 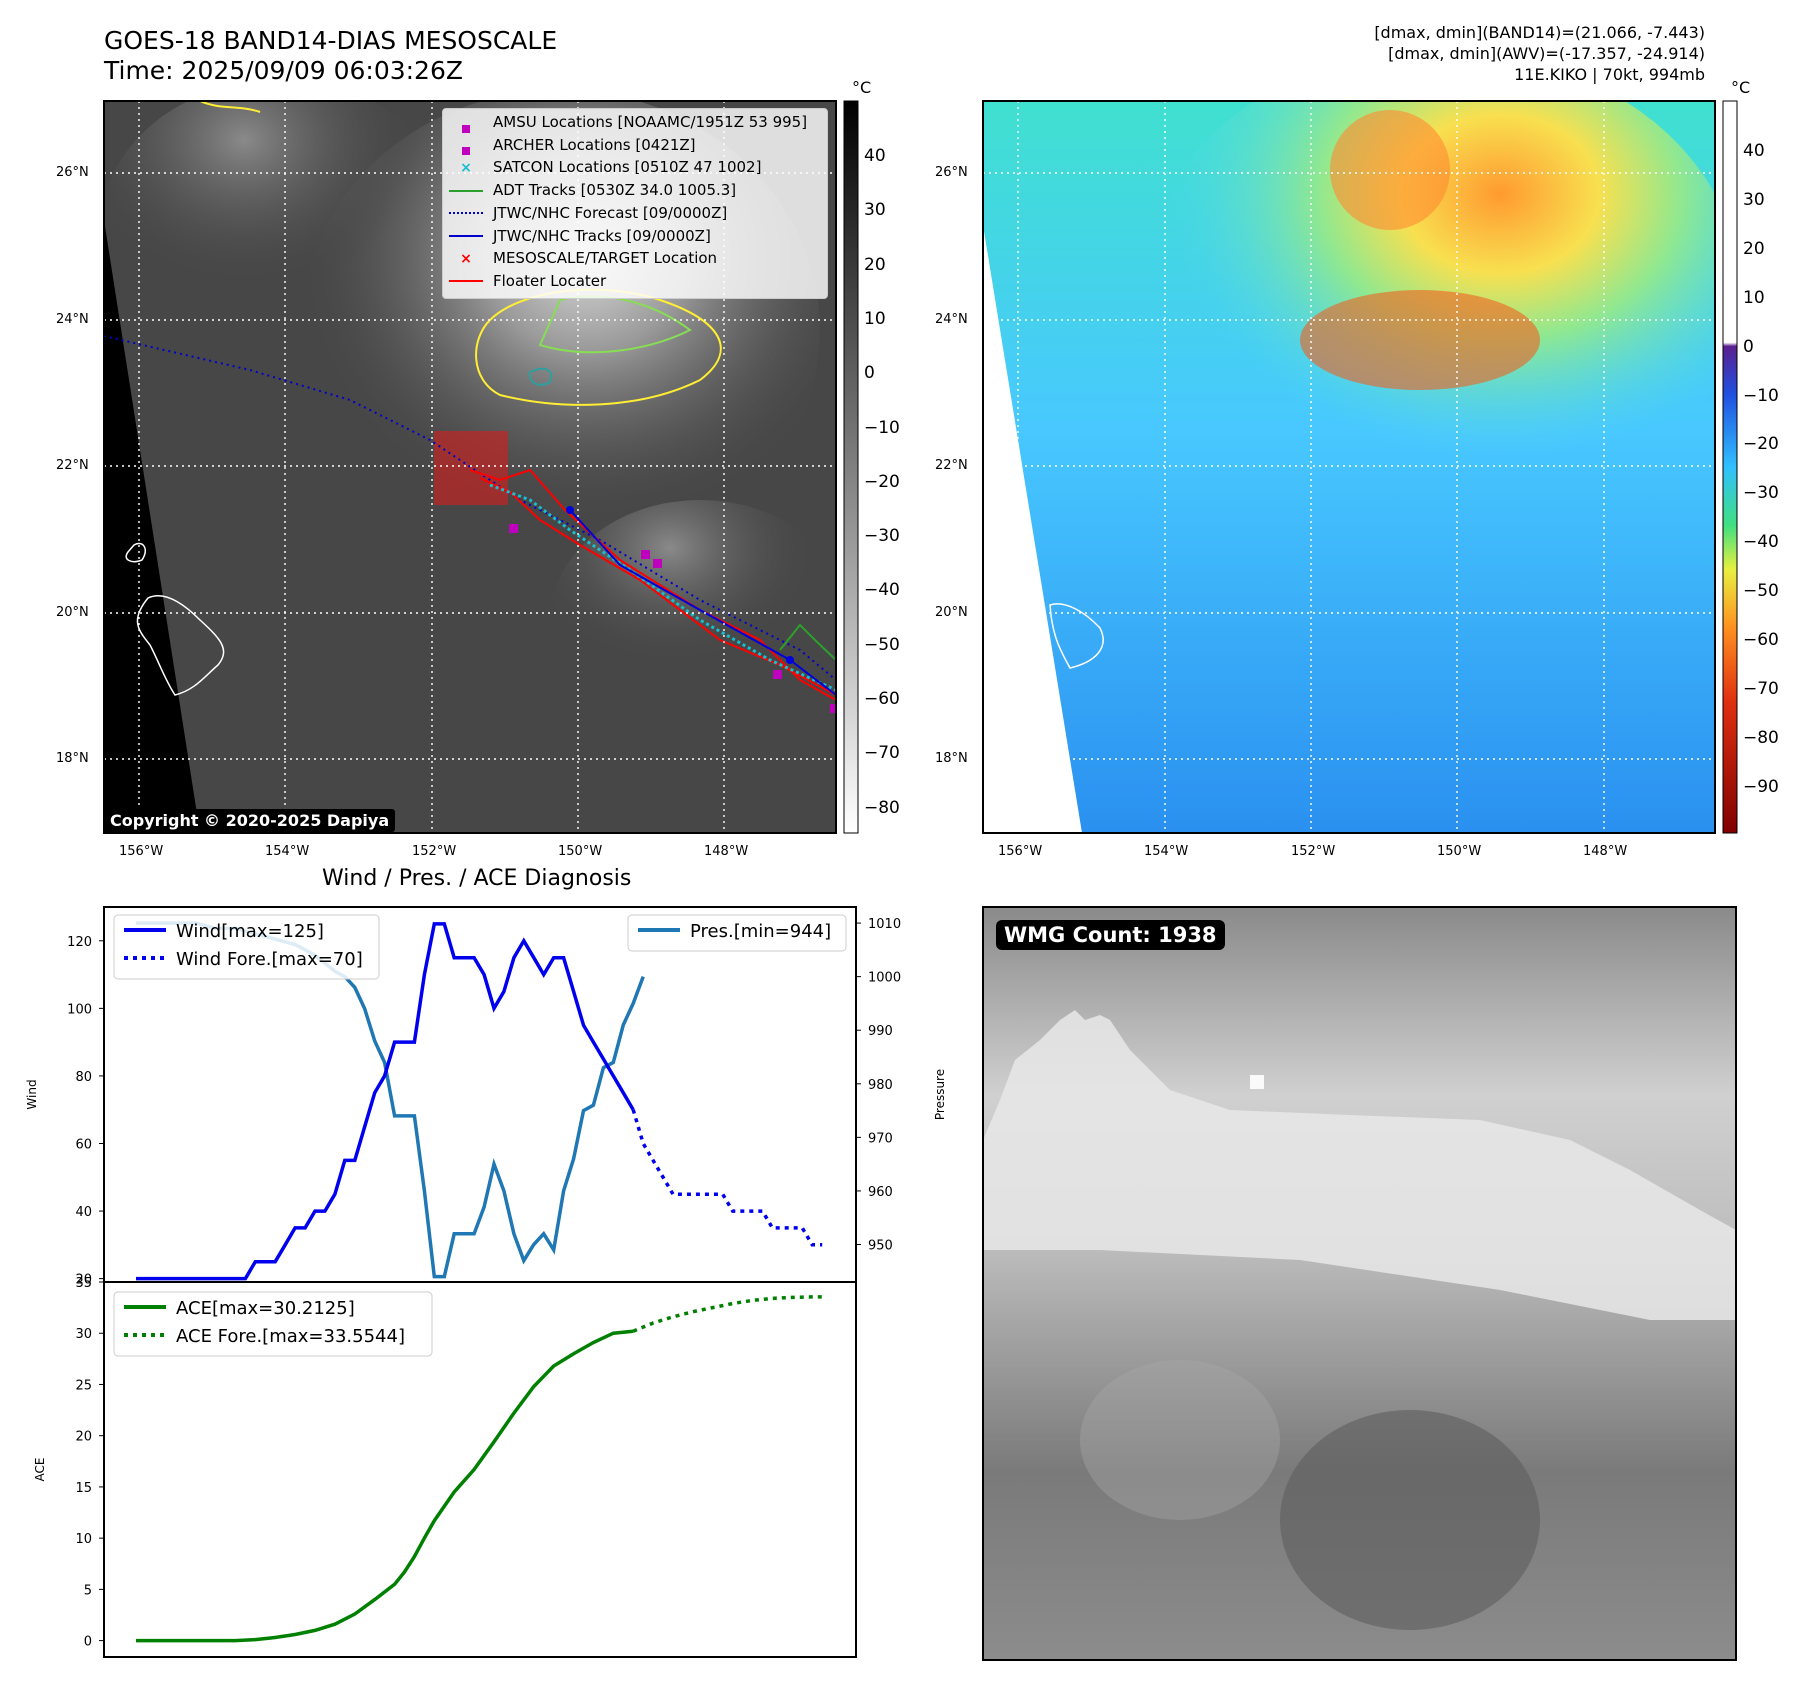 I want to click on ace-legend-box, so click(x=273, y=1324).